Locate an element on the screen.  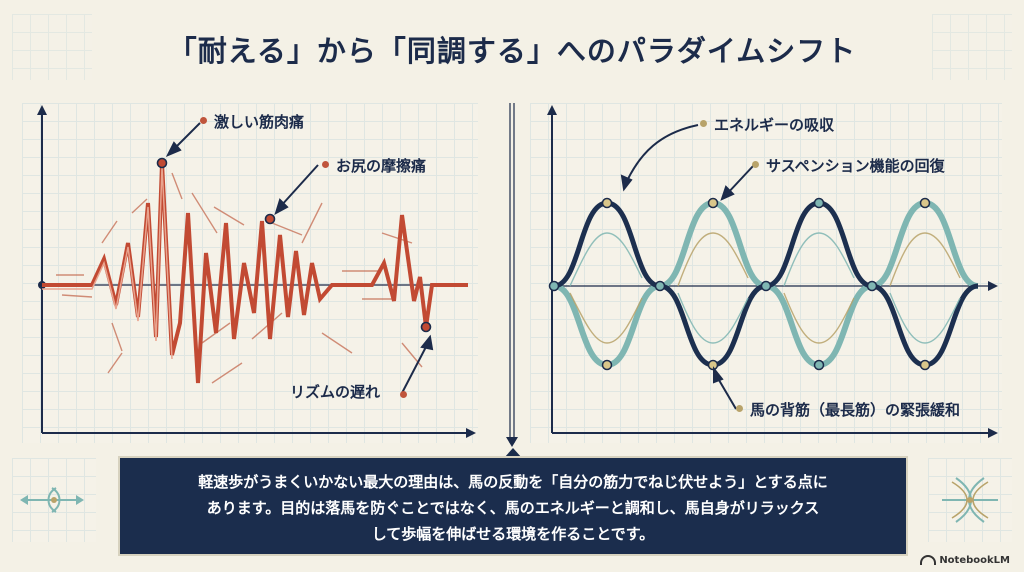
label-dot-absorb is located at coordinates (703, 123).